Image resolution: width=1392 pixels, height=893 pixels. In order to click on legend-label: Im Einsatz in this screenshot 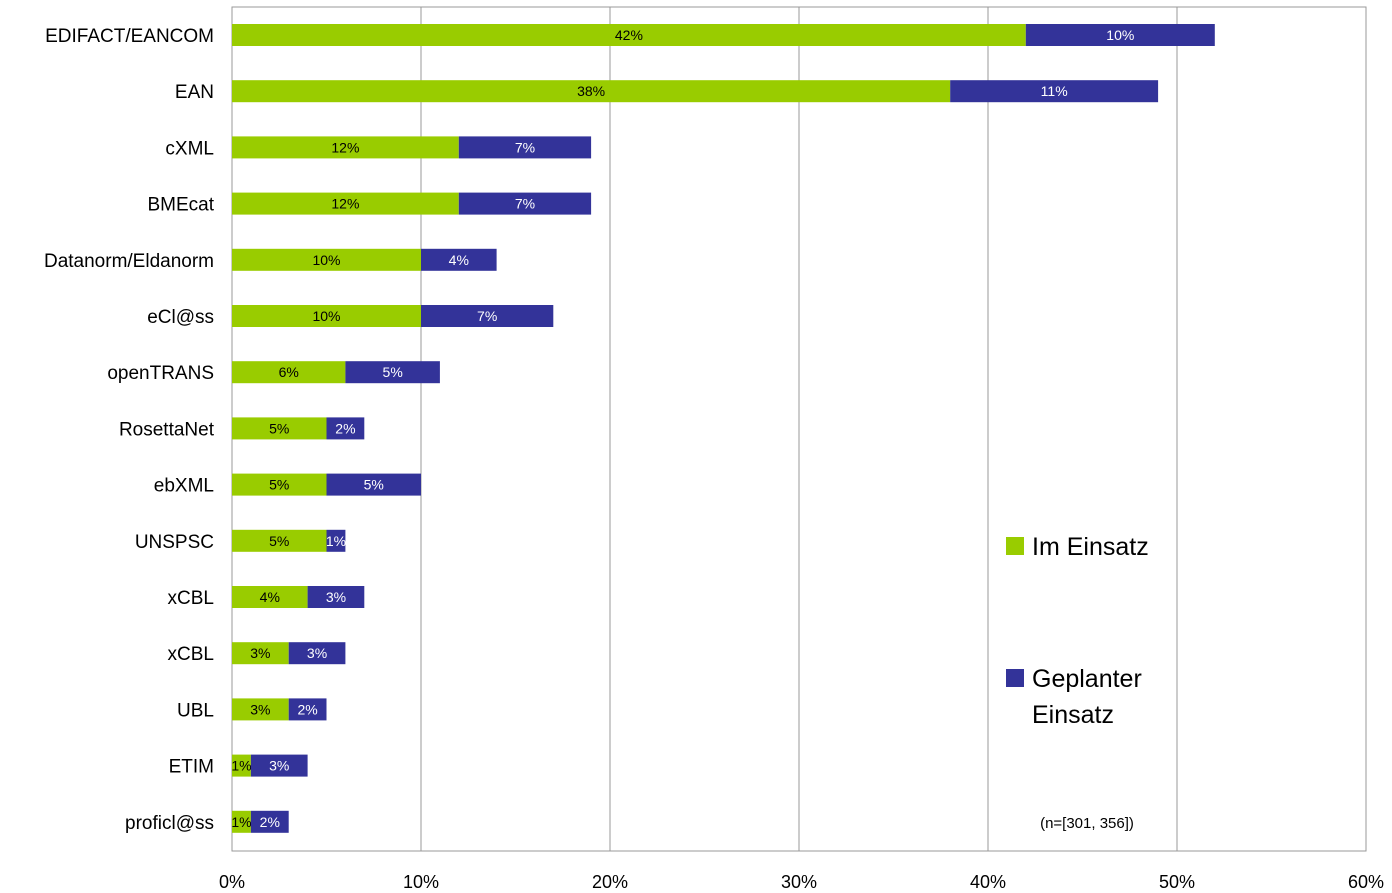, I will do `click(1090, 547)`.